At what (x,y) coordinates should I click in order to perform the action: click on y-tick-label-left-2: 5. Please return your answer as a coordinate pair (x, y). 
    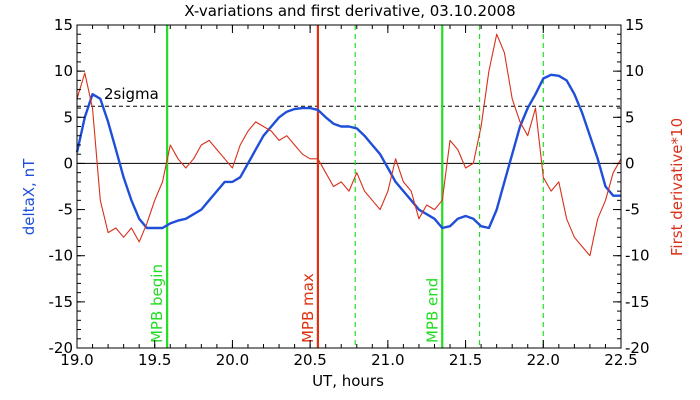
    Looking at the image, I should click on (68, 117).